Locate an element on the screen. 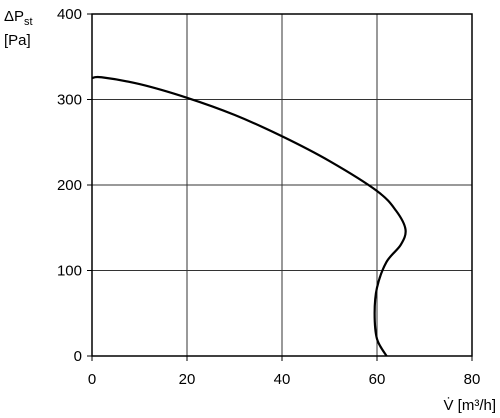  x-tick-label: 80 is located at coordinates (472, 379).